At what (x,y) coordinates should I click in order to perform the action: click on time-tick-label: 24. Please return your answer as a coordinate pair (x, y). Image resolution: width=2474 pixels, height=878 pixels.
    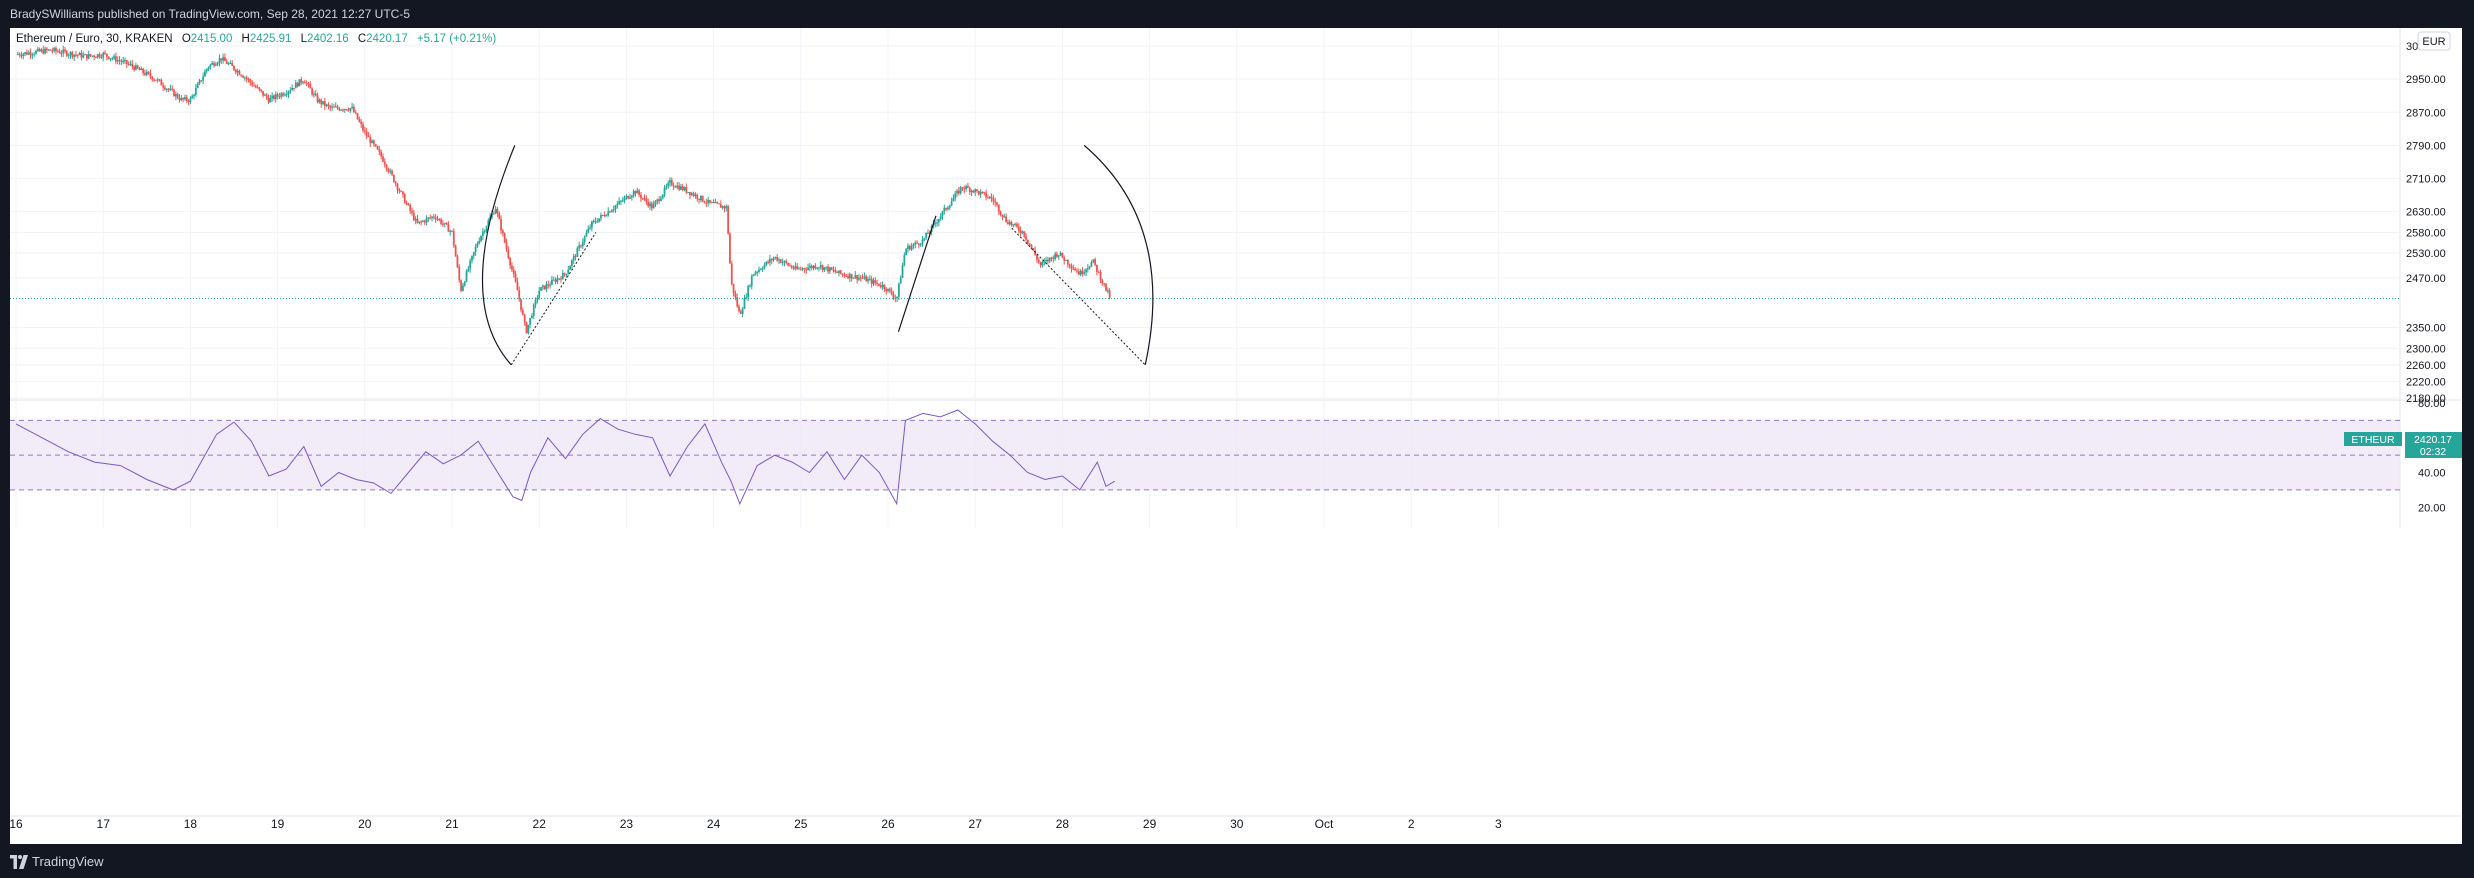
    Looking at the image, I should click on (714, 824).